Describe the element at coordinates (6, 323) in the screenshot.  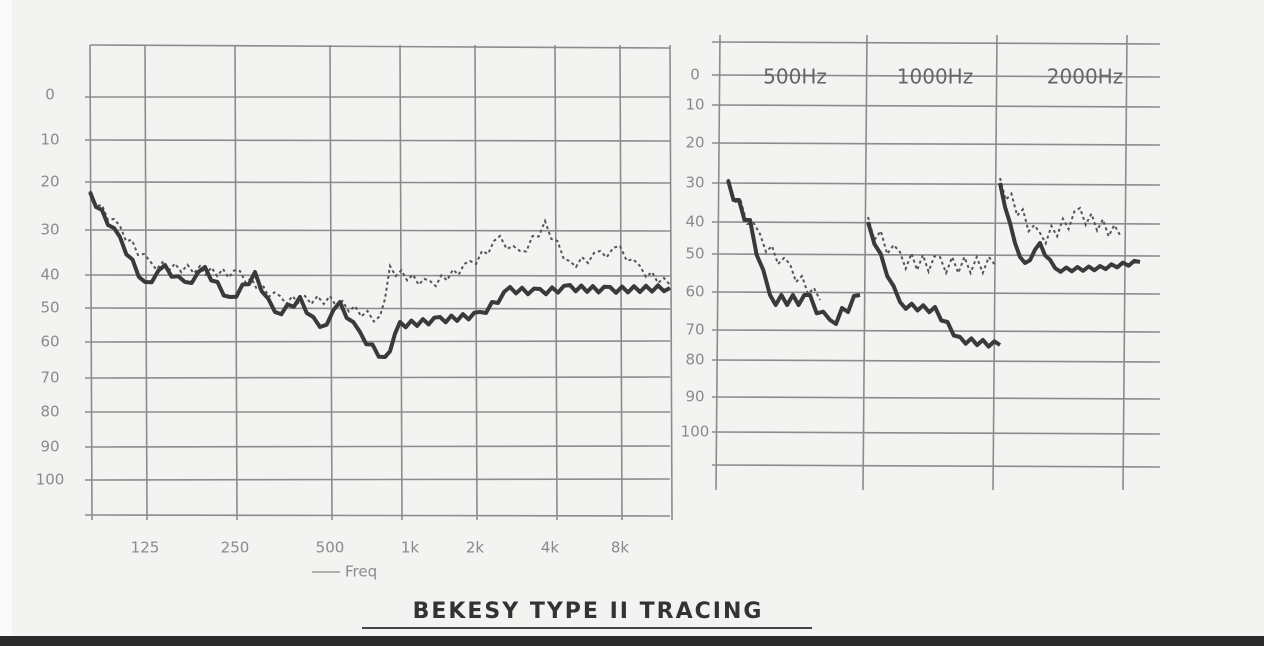
I see `paper-edge` at that location.